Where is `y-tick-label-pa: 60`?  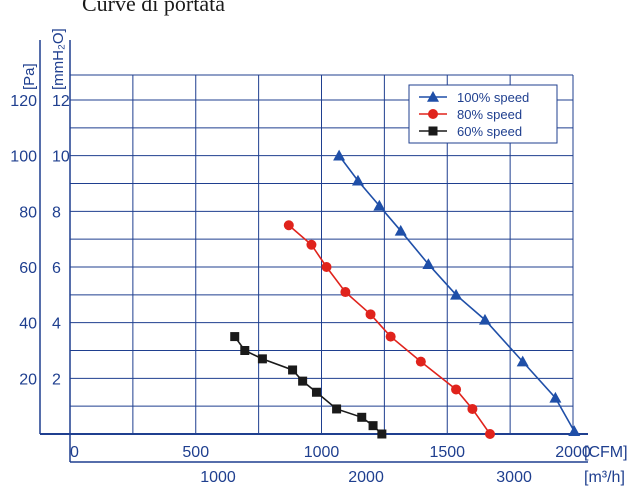
y-tick-label-pa: 60 is located at coordinates (28, 268).